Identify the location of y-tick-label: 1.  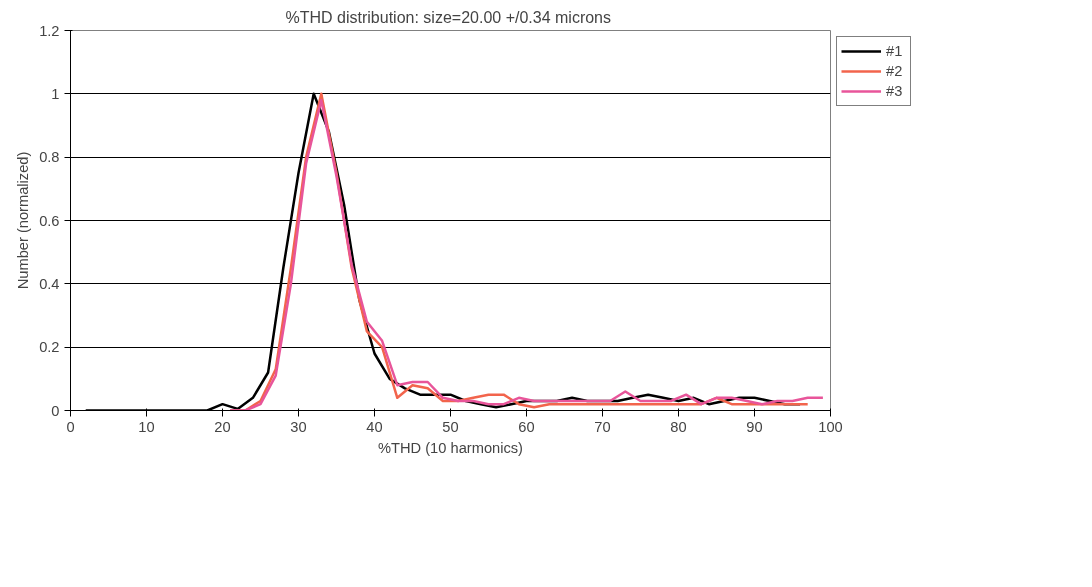
(55, 93).